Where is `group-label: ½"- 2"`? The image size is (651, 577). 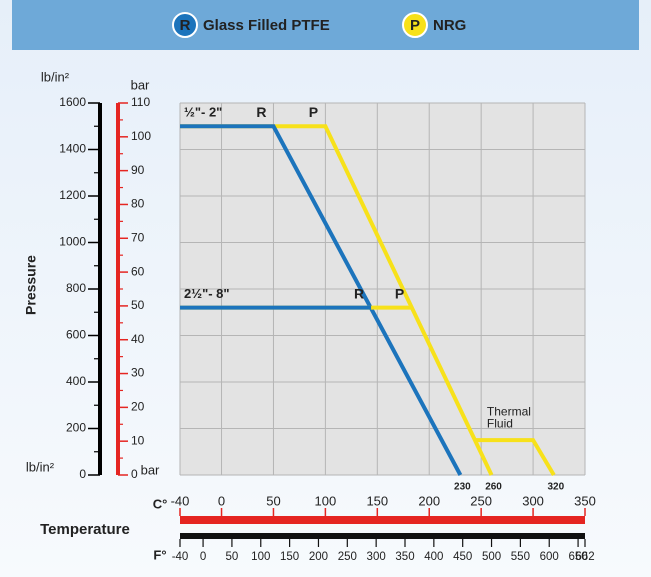 group-label: ½"- 2" is located at coordinates (203, 112).